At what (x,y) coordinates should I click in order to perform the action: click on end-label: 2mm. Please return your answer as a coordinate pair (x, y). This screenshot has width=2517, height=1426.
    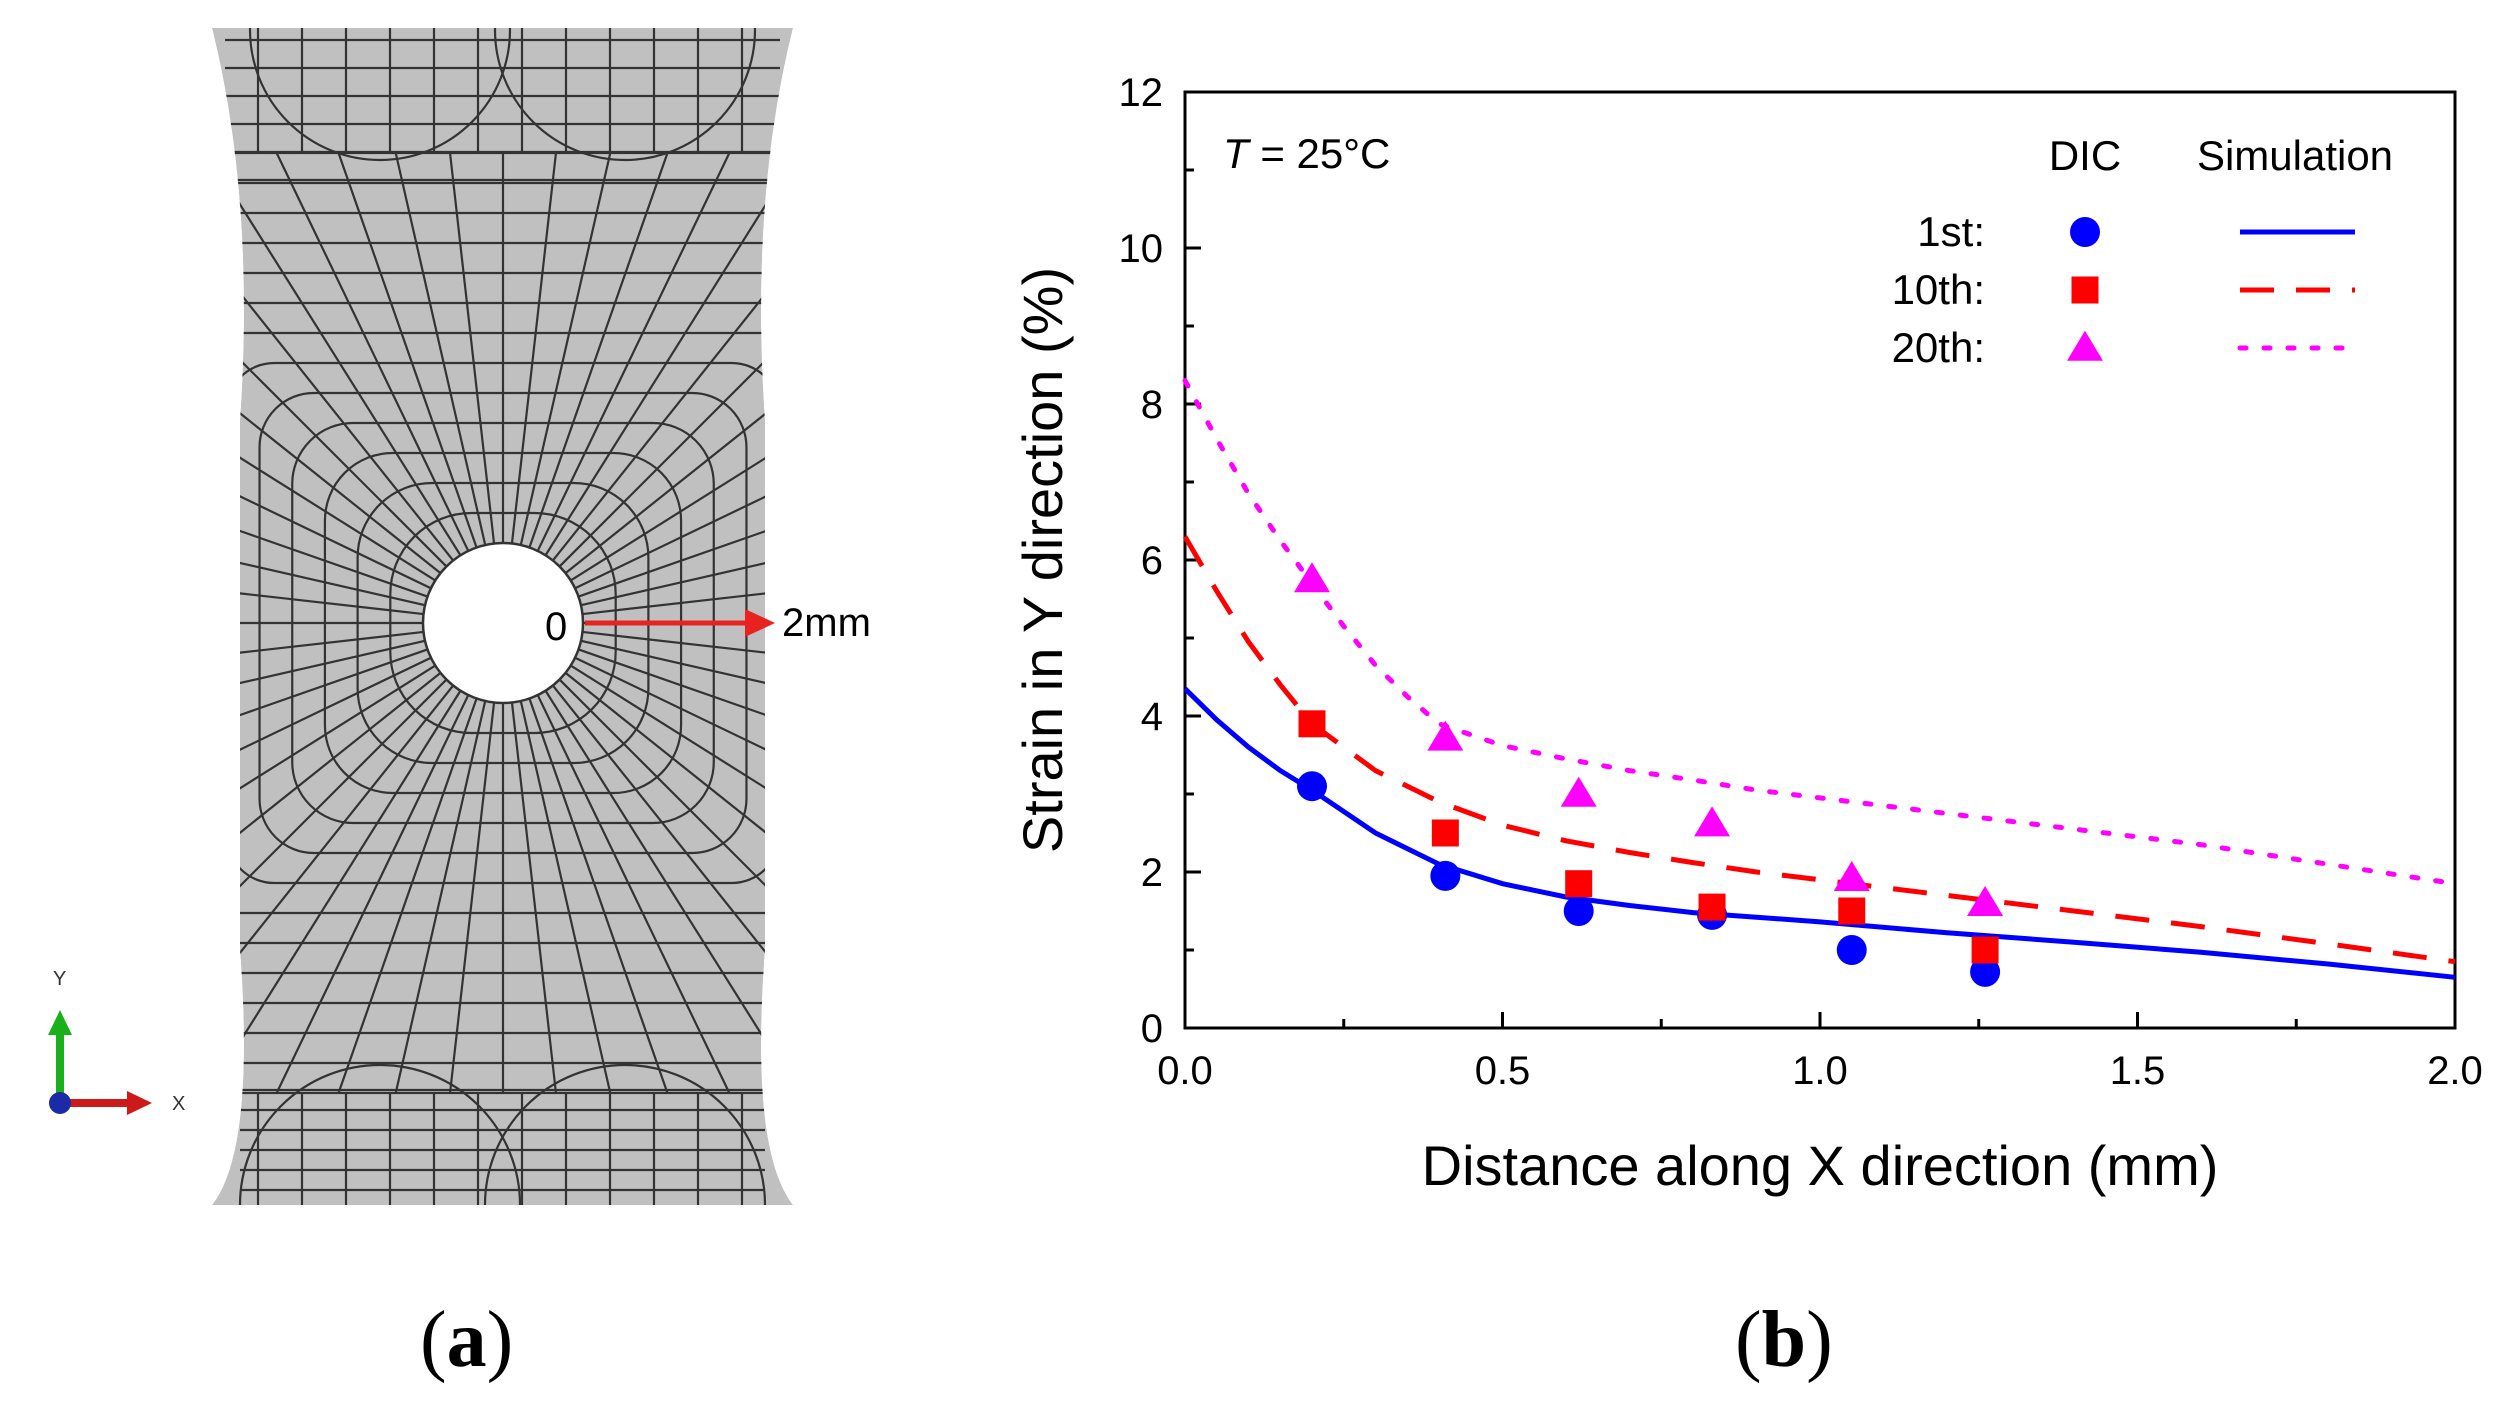
    Looking at the image, I should click on (826, 623).